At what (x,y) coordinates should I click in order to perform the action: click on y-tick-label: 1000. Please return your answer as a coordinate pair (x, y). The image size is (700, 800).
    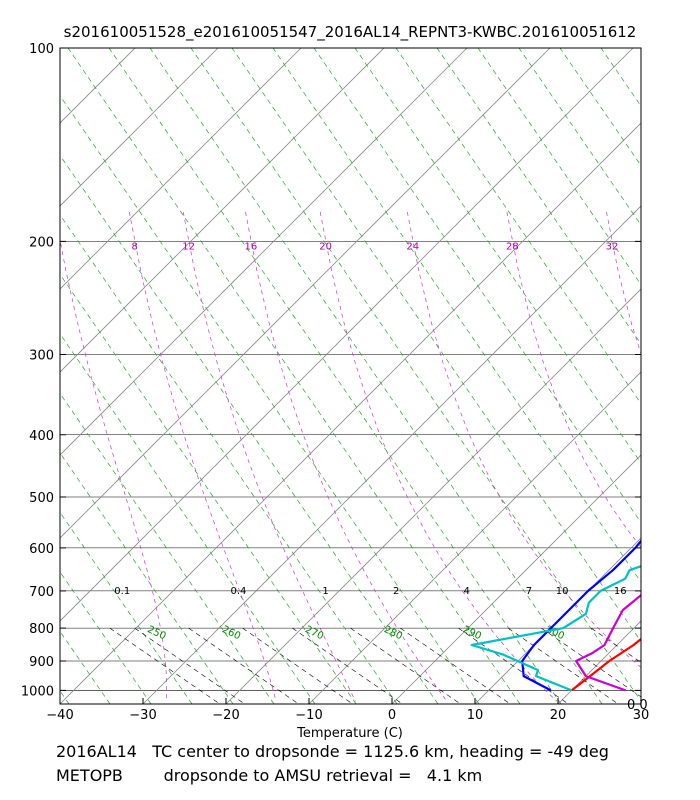
    Looking at the image, I should click on (37, 691).